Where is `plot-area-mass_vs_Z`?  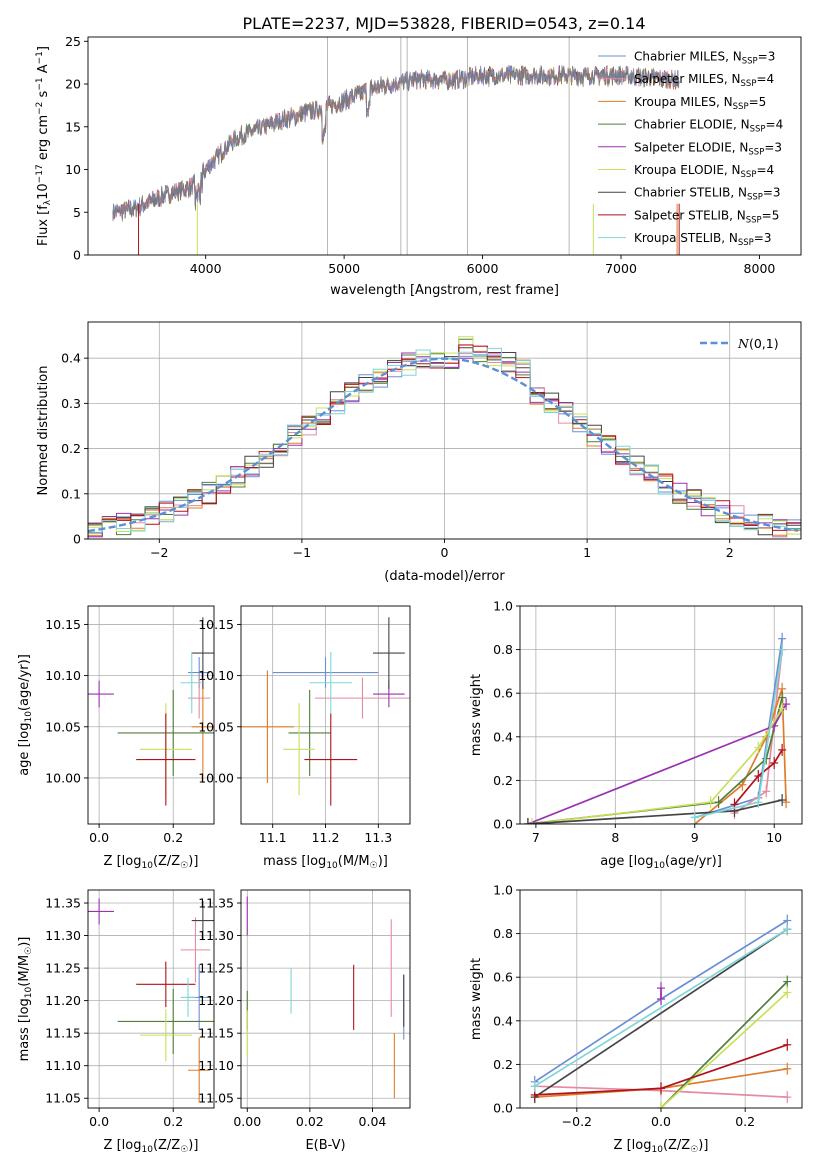 plot-area-mass_vs_Z is located at coordinates (151, 999).